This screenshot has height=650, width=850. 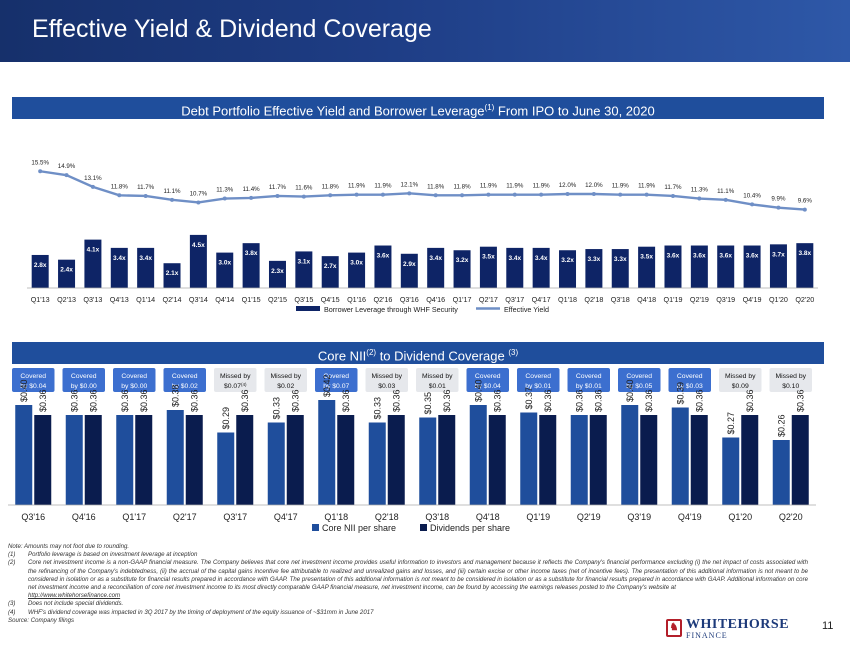 I want to click on website-link: http://www.whitehorsefinance.com, so click(x=74, y=596).